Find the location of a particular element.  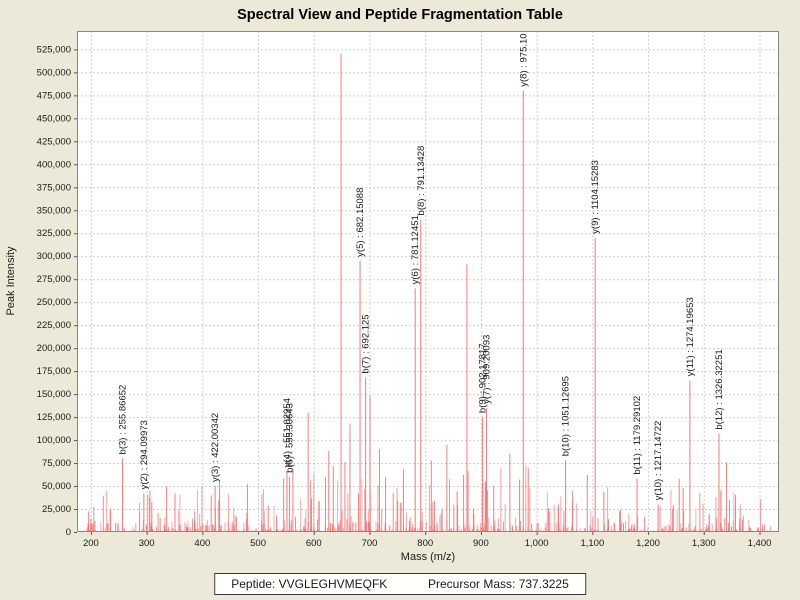

peptide-label: Peptide: is located at coordinates (253, 584).